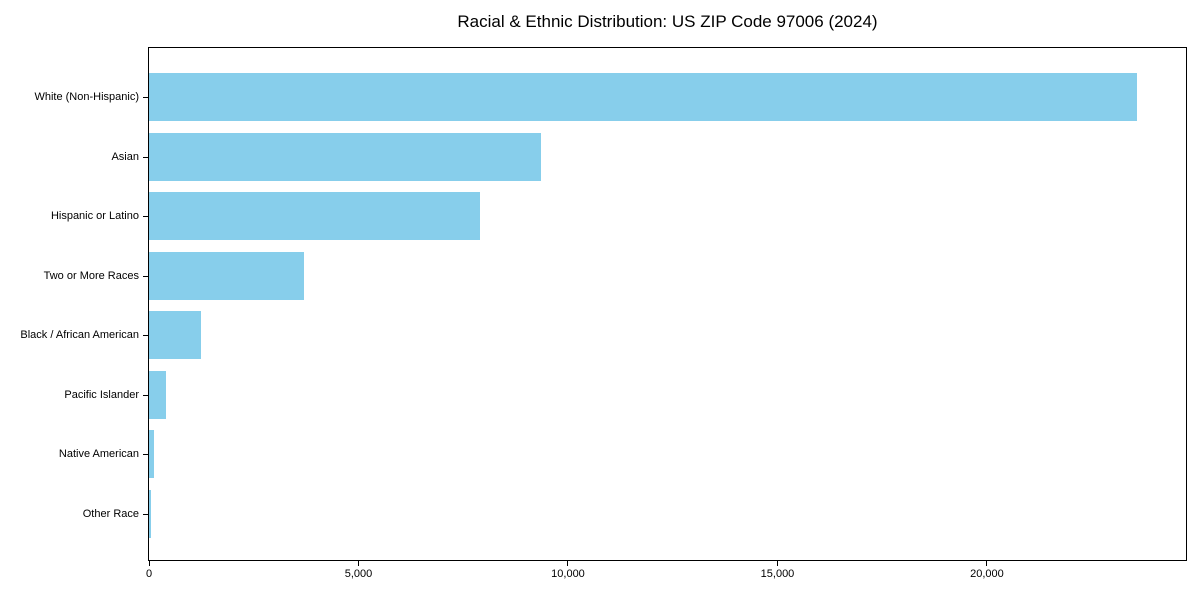  I want to click on y-tick-label: Native American, so click(98, 454).